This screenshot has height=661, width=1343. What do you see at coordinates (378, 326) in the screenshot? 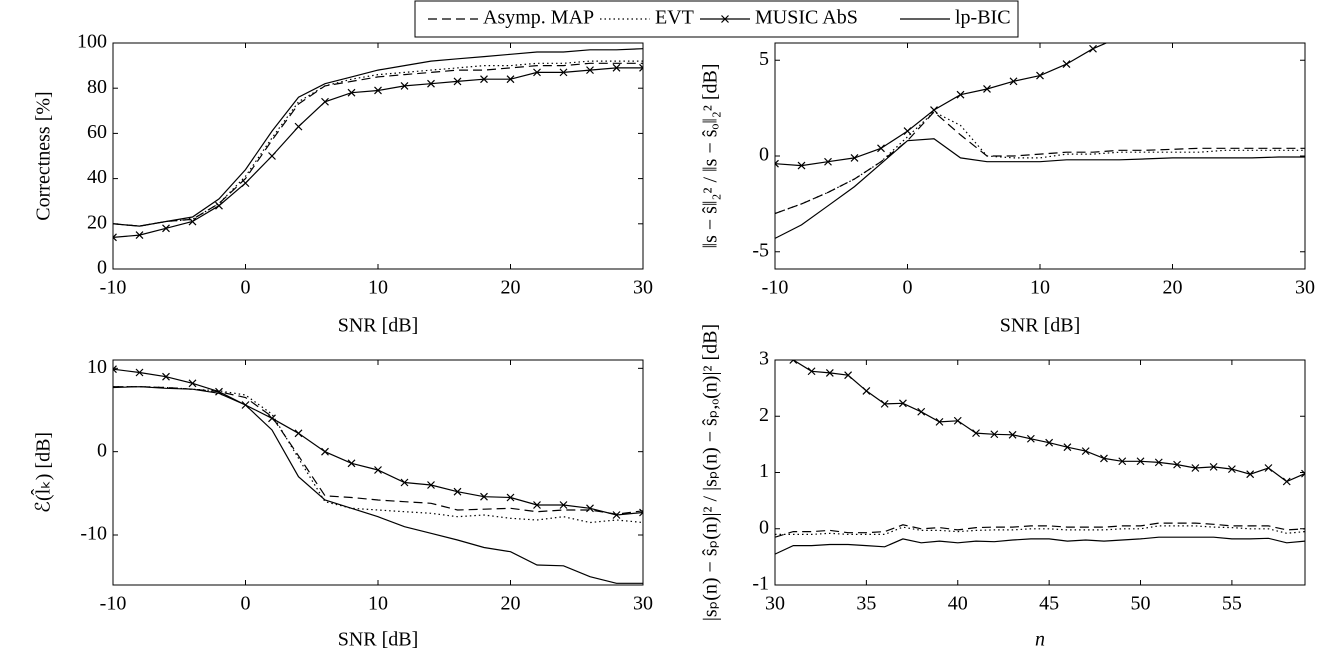
I see `x-axis-label: SNR [dB]` at bounding box center [378, 326].